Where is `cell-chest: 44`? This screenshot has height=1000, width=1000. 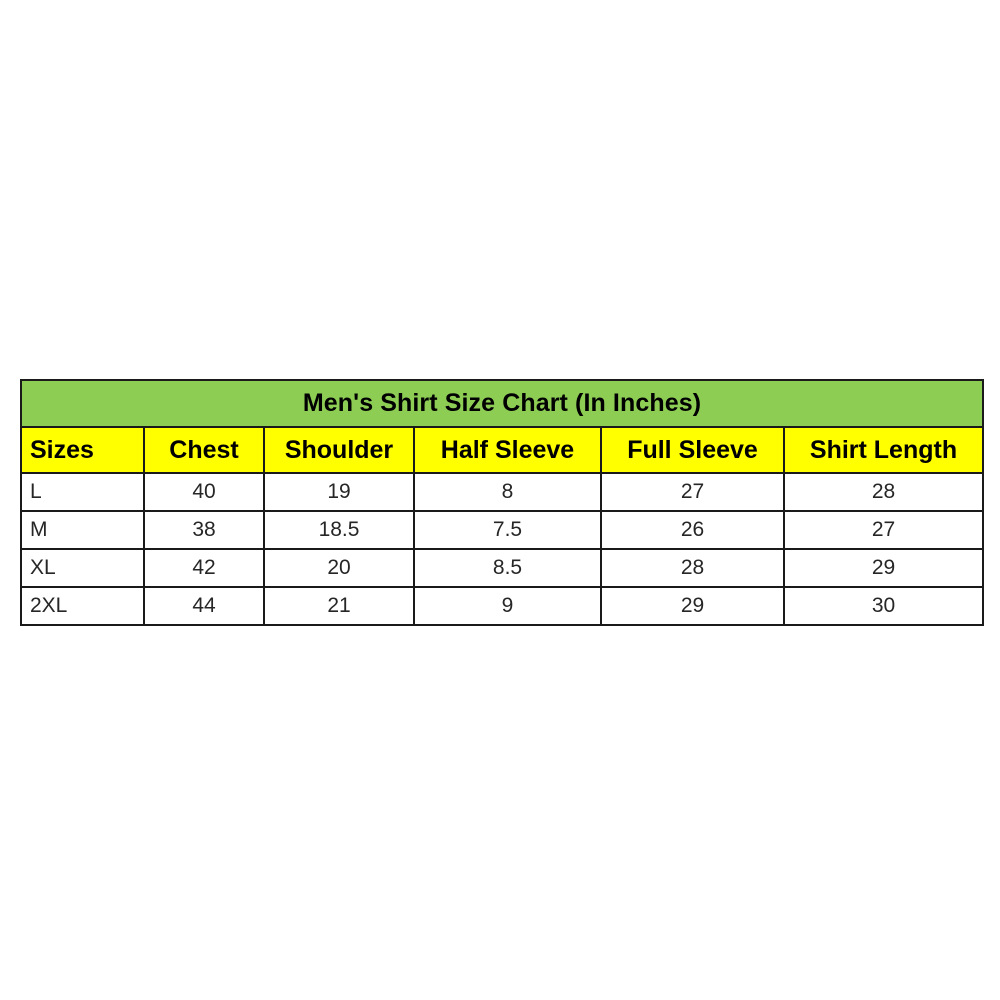 cell-chest: 44 is located at coordinates (204, 606).